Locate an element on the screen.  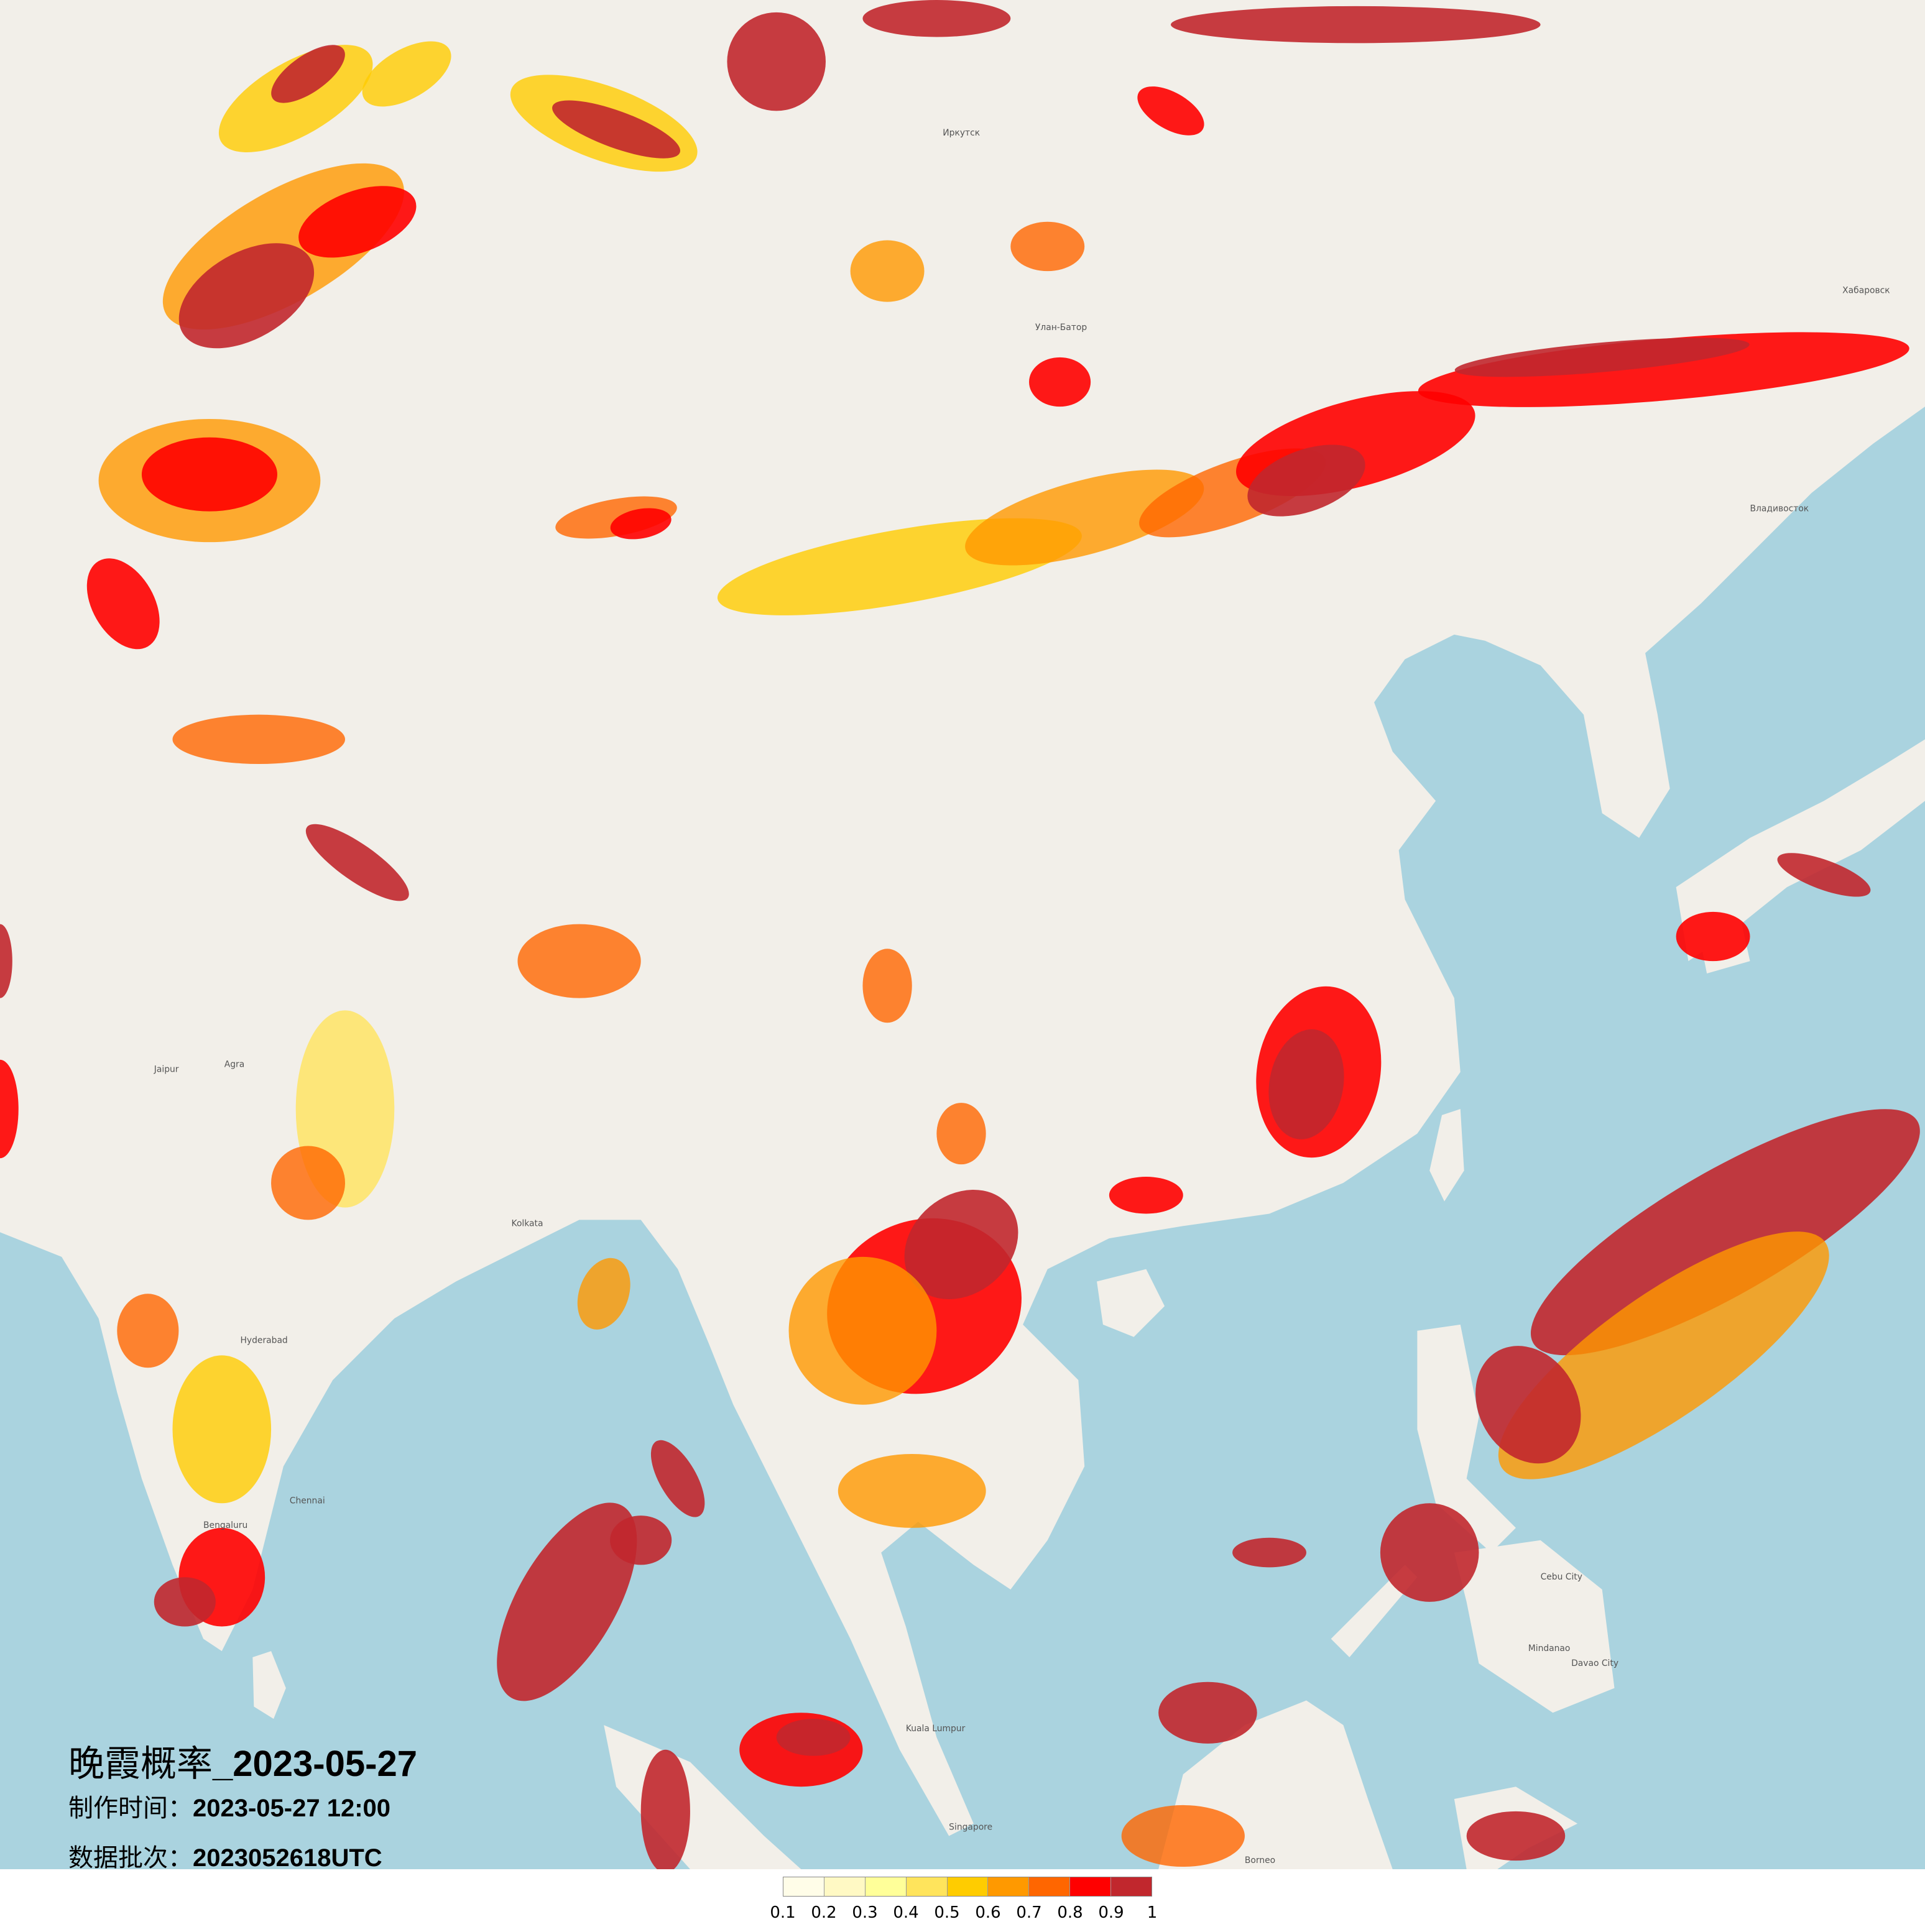
legend-label: 0.2 is located at coordinates (824, 1912).